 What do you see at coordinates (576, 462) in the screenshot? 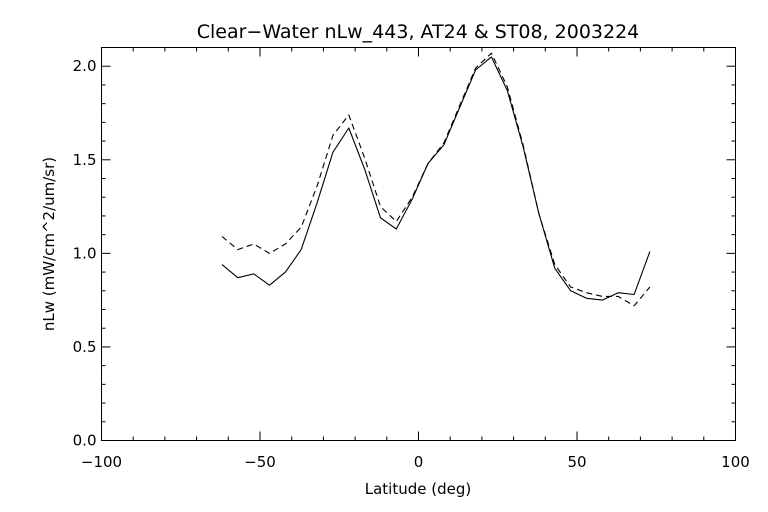
I see `x-tick-label: 50` at bounding box center [576, 462].